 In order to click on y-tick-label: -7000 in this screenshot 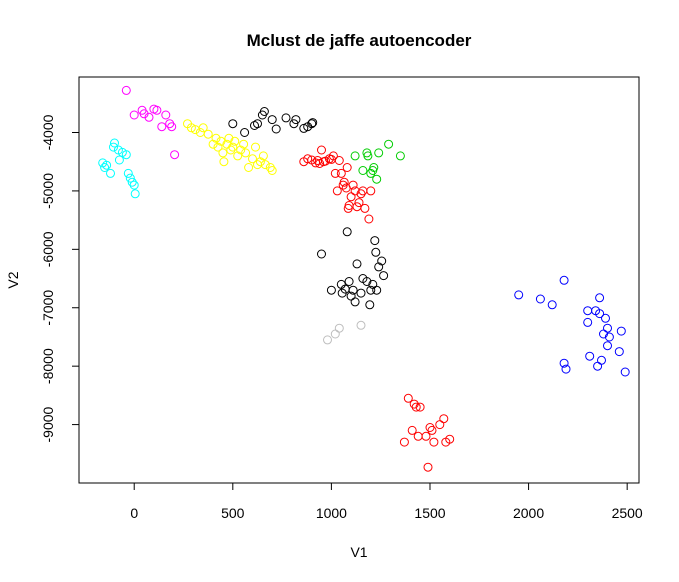, I will do `click(48, 308)`.